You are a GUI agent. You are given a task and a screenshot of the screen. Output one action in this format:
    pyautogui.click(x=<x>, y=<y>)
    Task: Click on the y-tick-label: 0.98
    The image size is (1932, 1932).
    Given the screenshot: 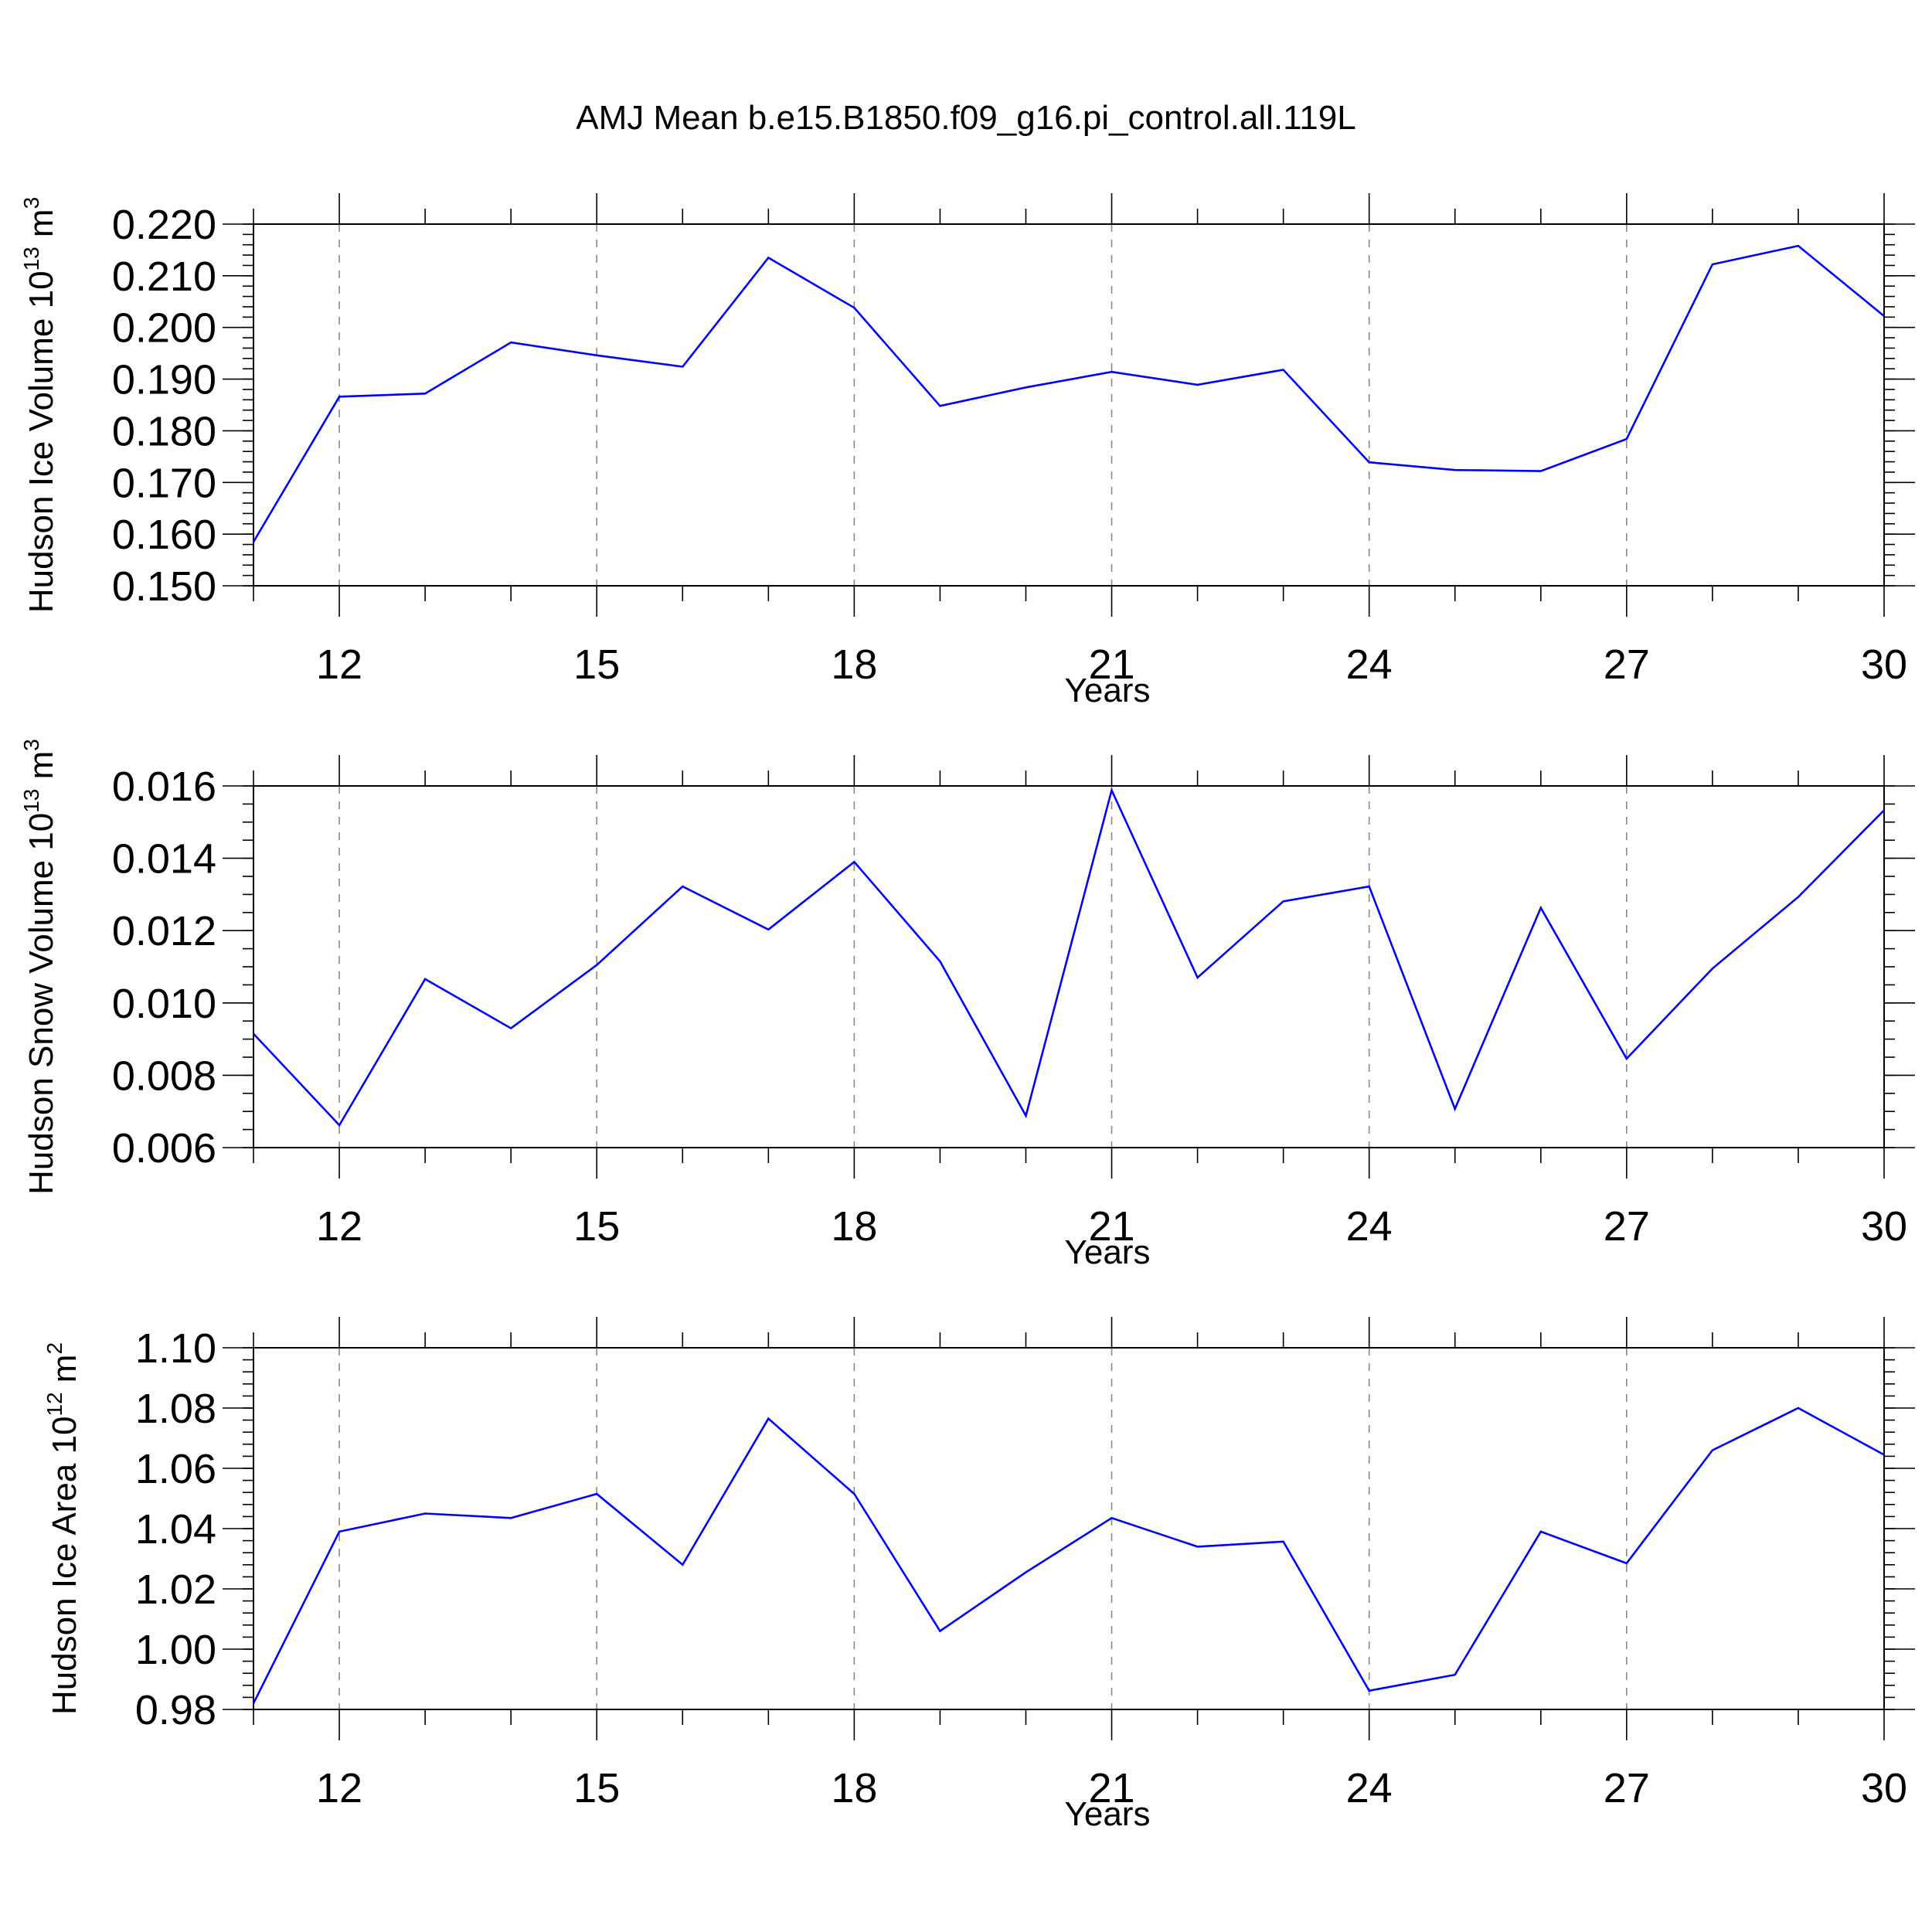 What is the action you would take?
    pyautogui.click(x=176, y=1710)
    